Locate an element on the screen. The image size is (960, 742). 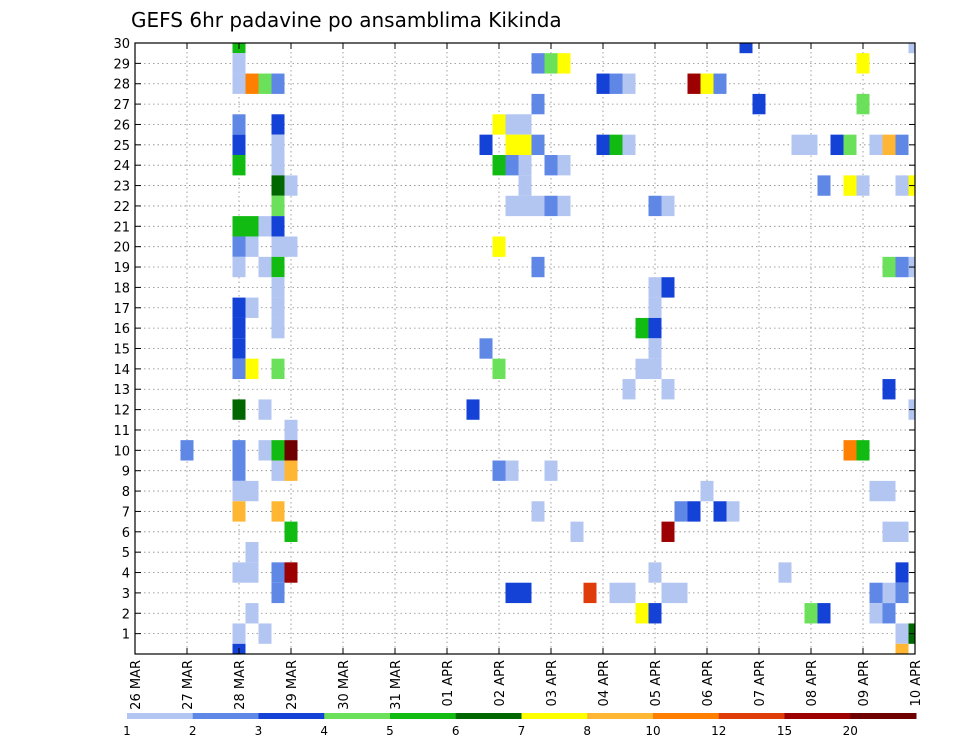
x-tick-label: 31 MAR is located at coordinates (396, 685).